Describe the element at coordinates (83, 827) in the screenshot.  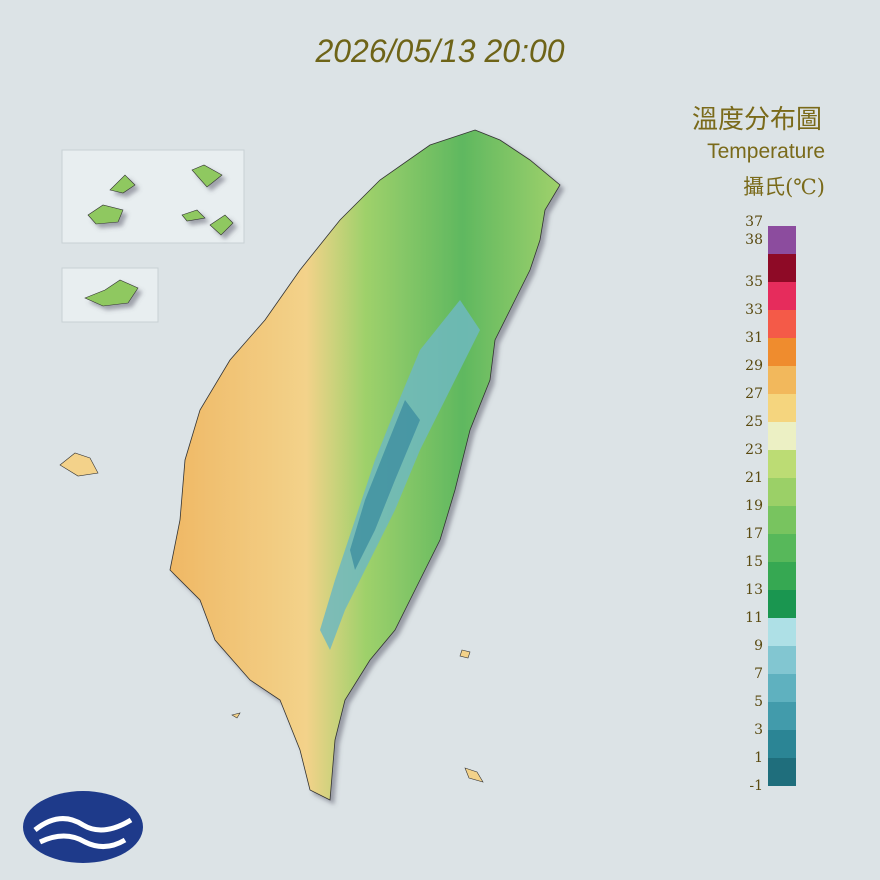
I see `logo` at that location.